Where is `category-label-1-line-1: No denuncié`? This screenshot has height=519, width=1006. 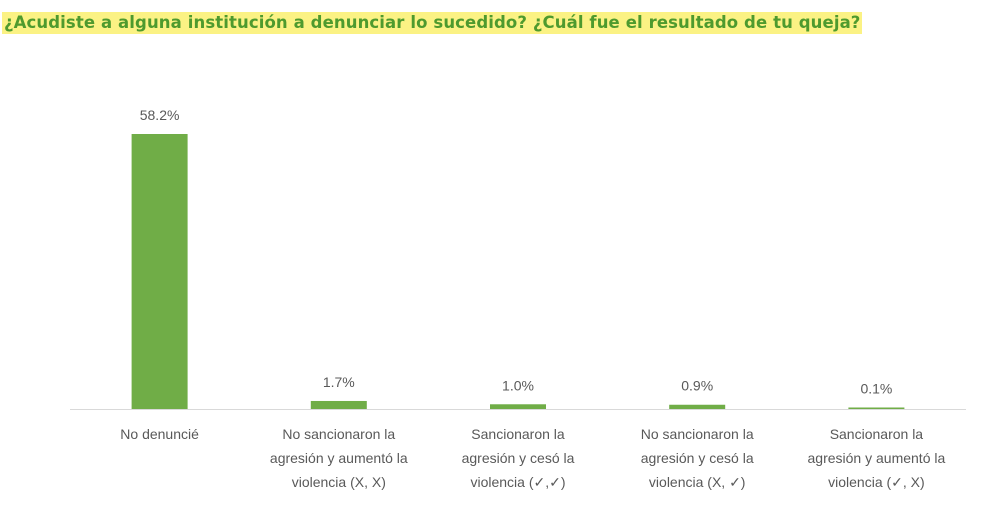
category-label-1-line-1: No denuncié is located at coordinates (159, 434).